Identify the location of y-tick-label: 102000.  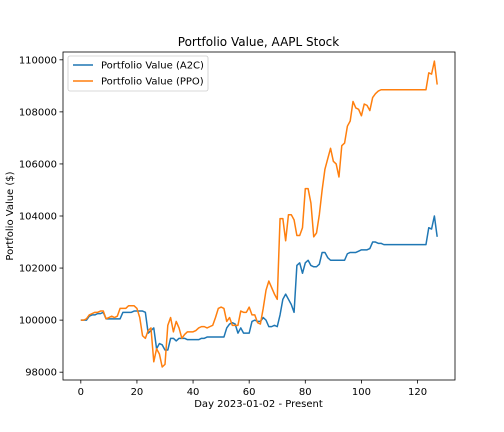
(38, 269).